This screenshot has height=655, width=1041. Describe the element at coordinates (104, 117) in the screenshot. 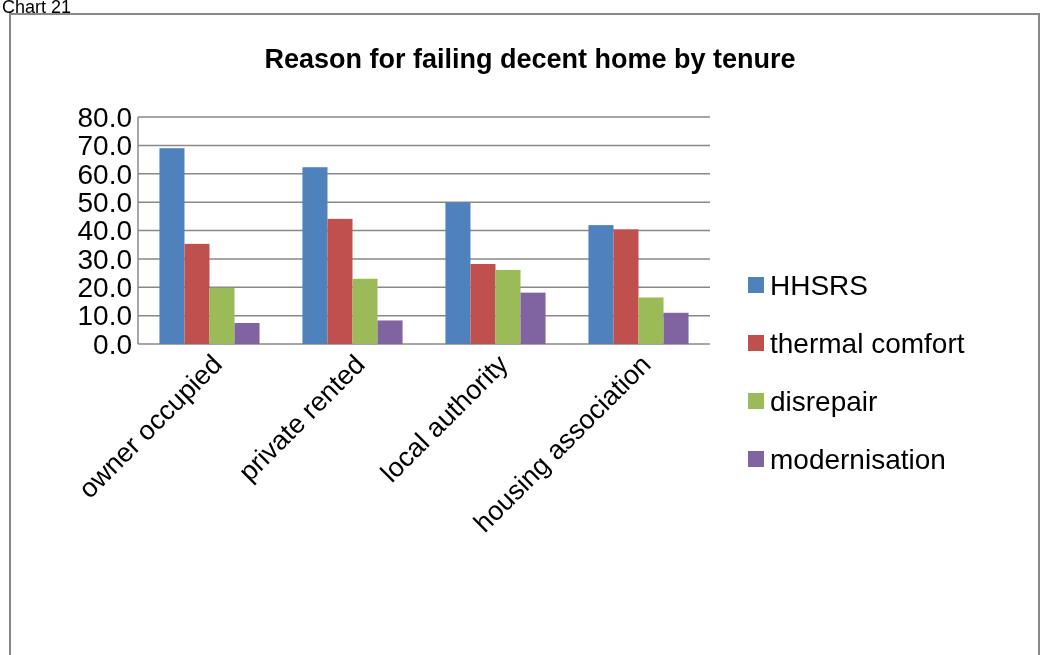

I see `y-tick-label: 80.0` at that location.